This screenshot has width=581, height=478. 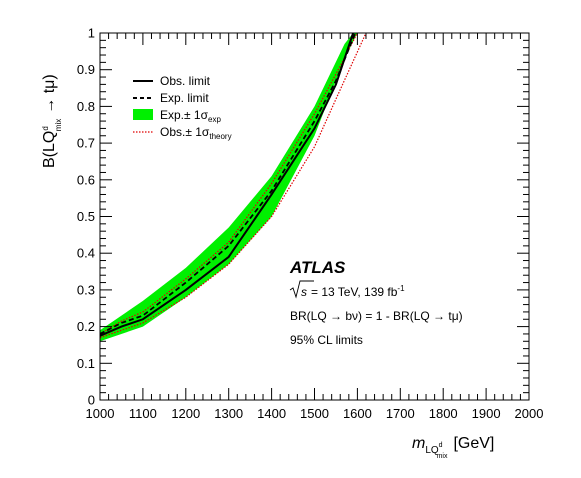 What do you see at coordinates (185, 132) in the screenshot?
I see `legend-theory-text: Obs.± 1σ` at bounding box center [185, 132].